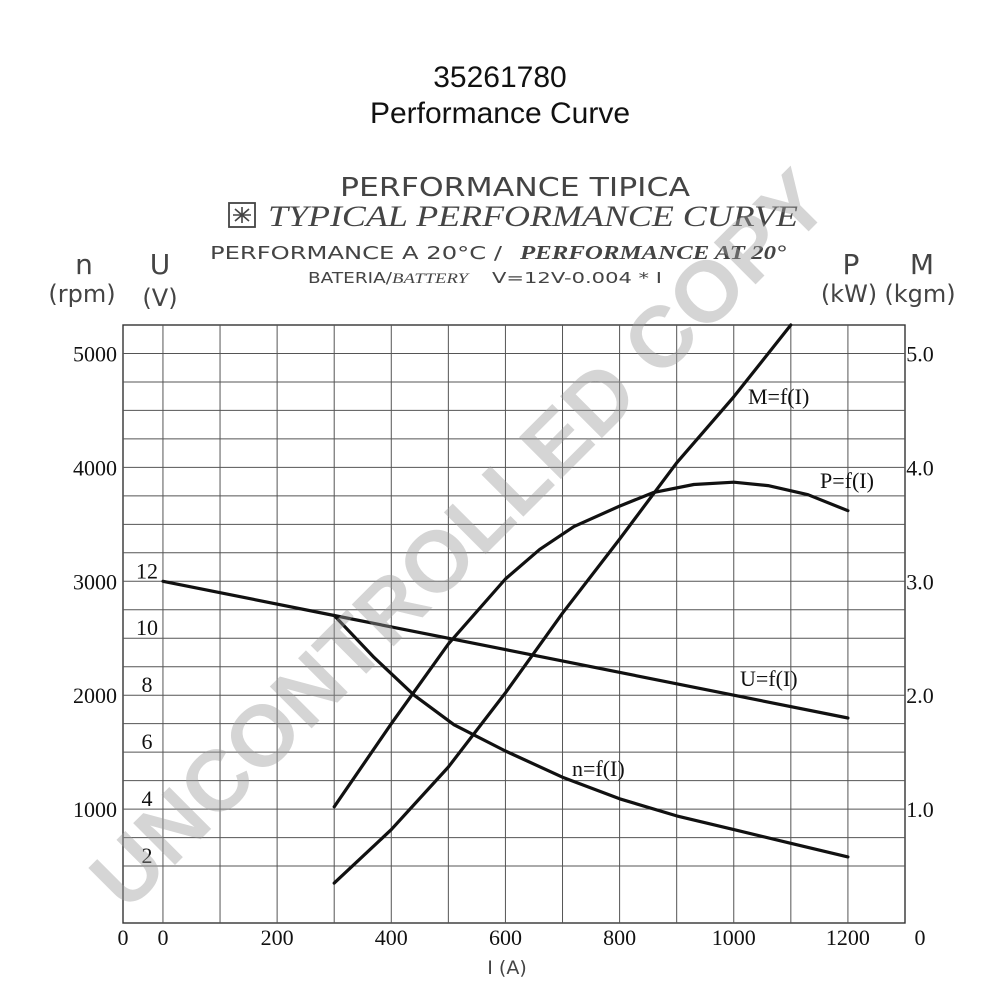 This screenshot has width=1000, height=1000. What do you see at coordinates (95, 581) in the screenshot?
I see `rpm-tick-label: 3000` at bounding box center [95, 581].